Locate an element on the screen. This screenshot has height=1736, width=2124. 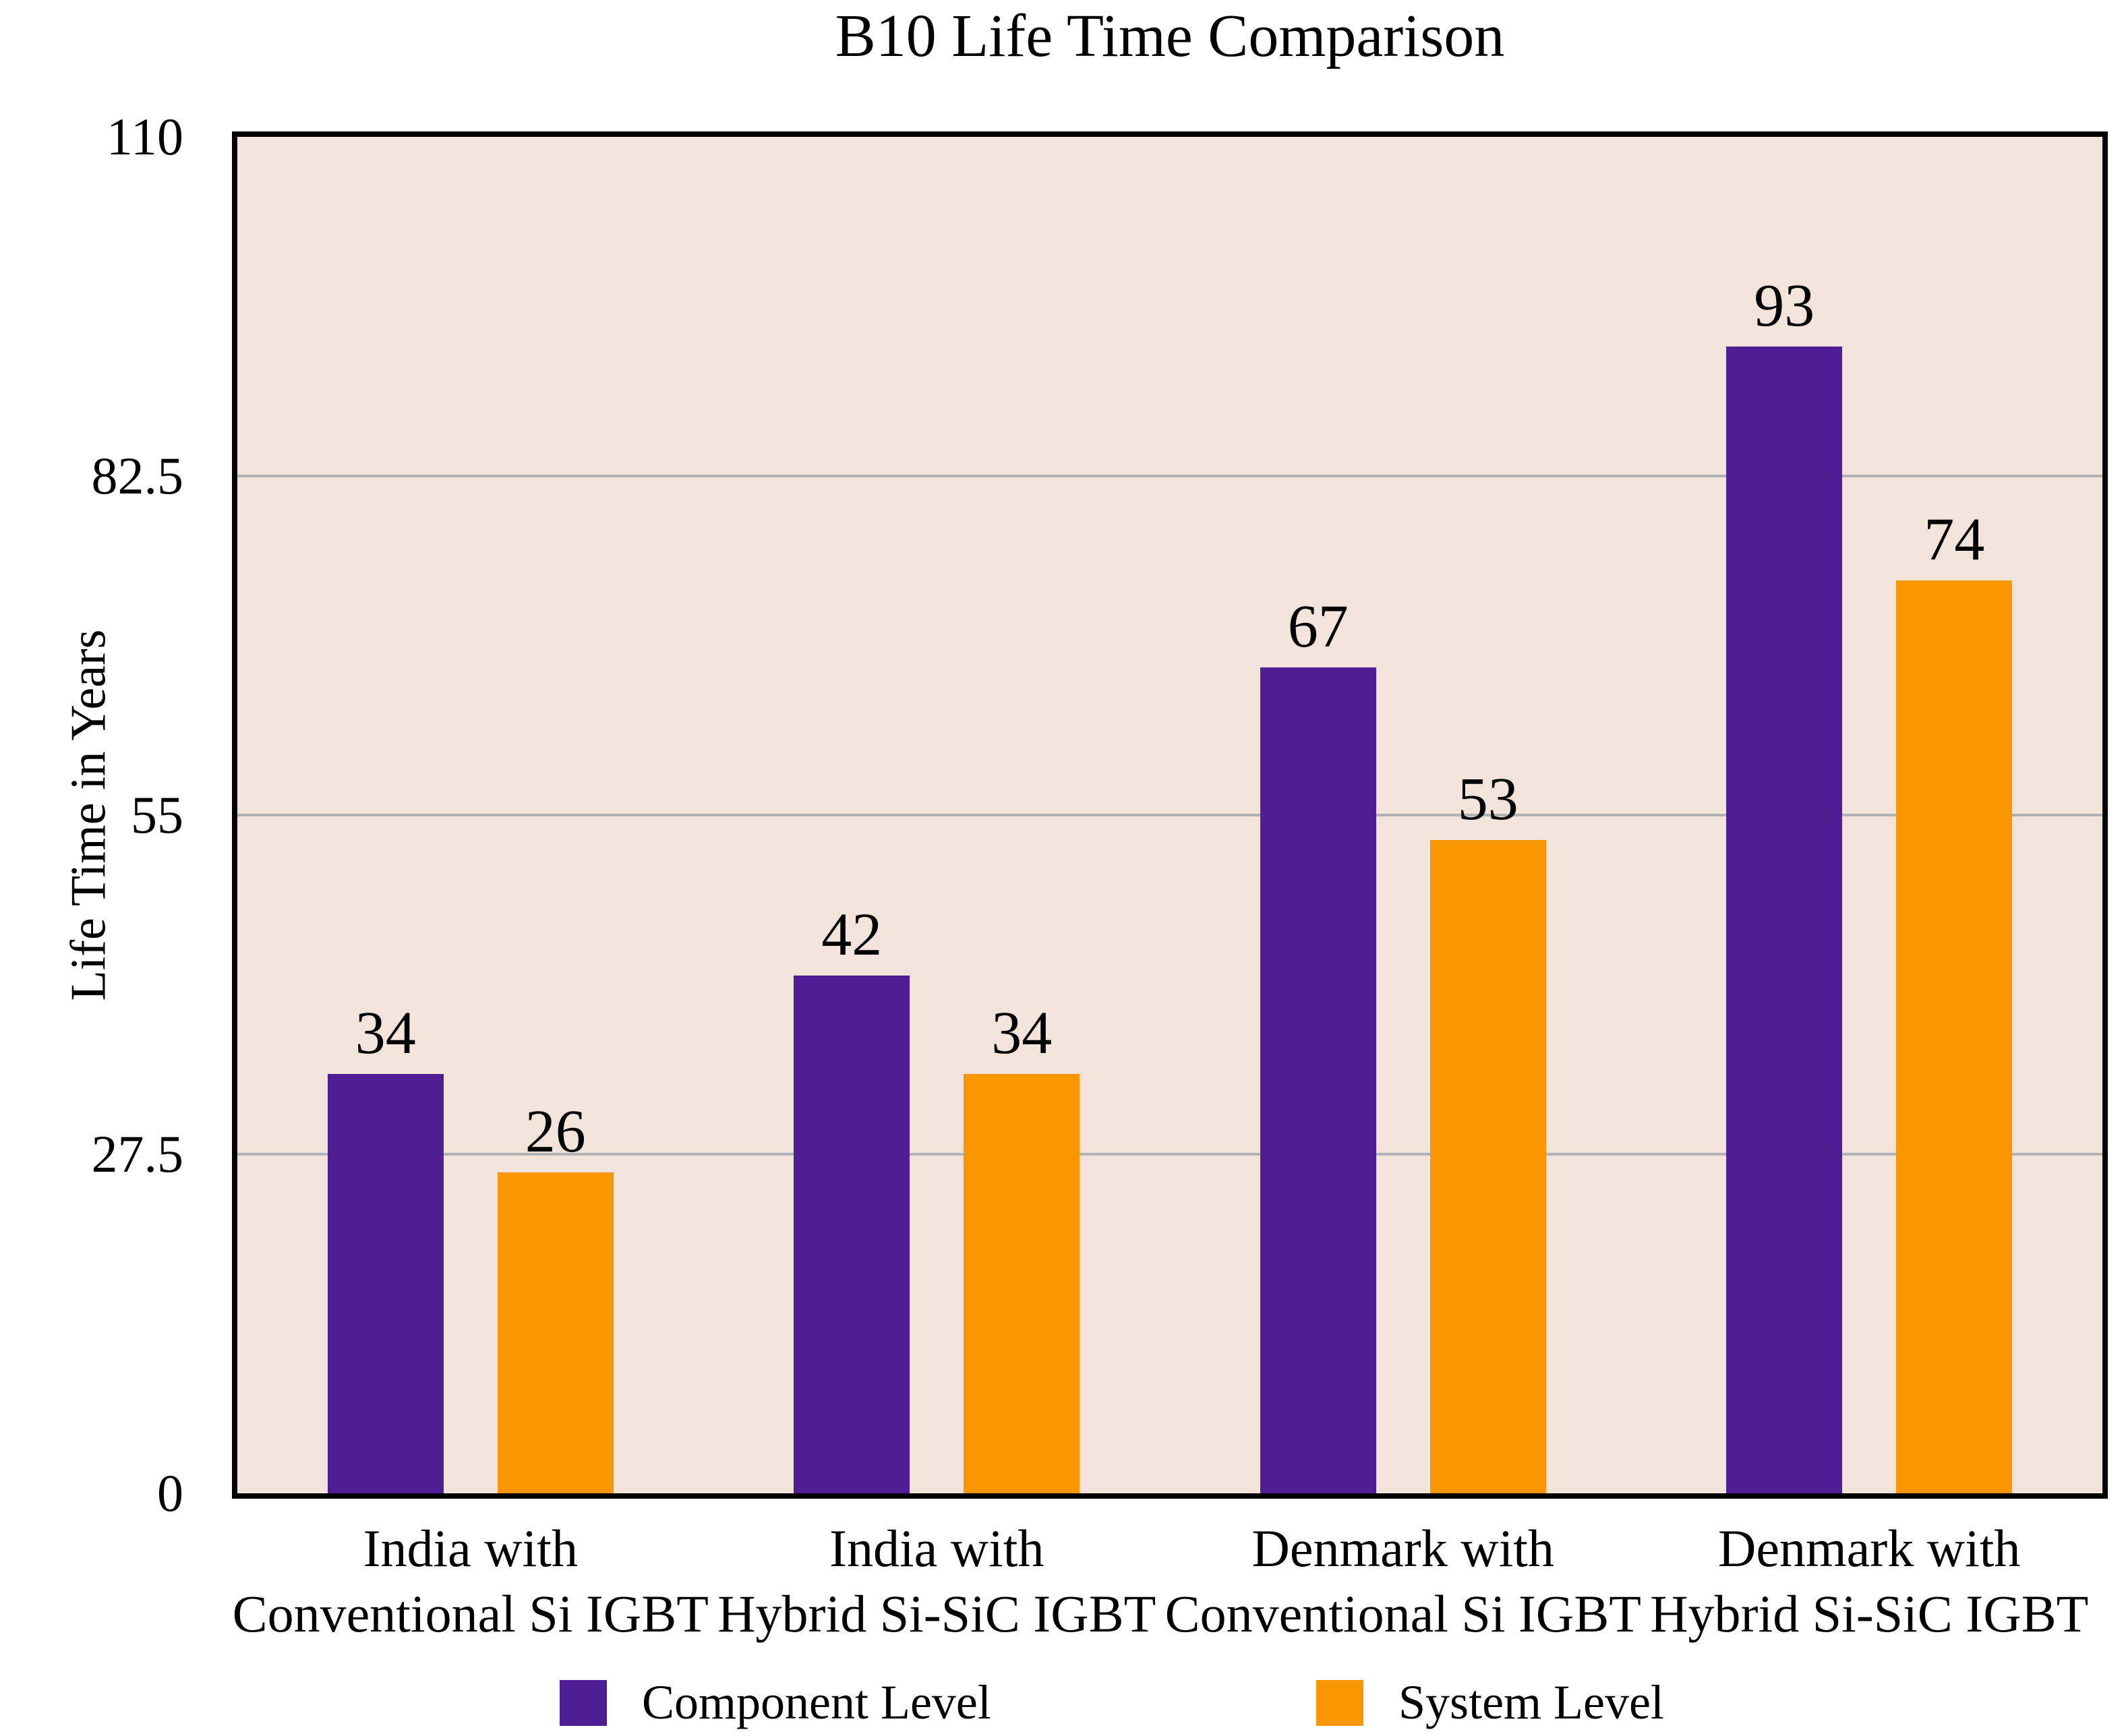
legend-label-system-level: System Level is located at coordinates (1531, 1702).